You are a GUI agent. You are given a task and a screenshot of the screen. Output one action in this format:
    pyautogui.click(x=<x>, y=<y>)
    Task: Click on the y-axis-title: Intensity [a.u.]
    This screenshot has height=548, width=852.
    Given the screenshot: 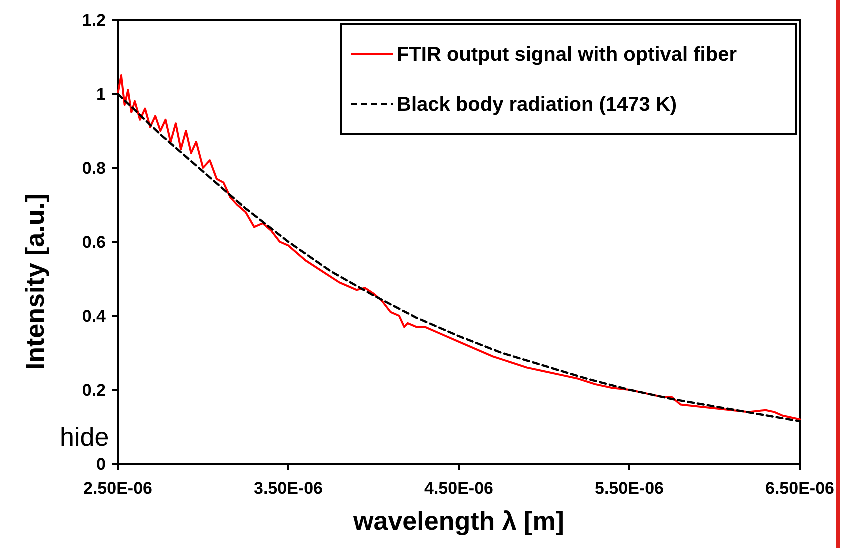 What is the action you would take?
    pyautogui.click(x=35, y=282)
    